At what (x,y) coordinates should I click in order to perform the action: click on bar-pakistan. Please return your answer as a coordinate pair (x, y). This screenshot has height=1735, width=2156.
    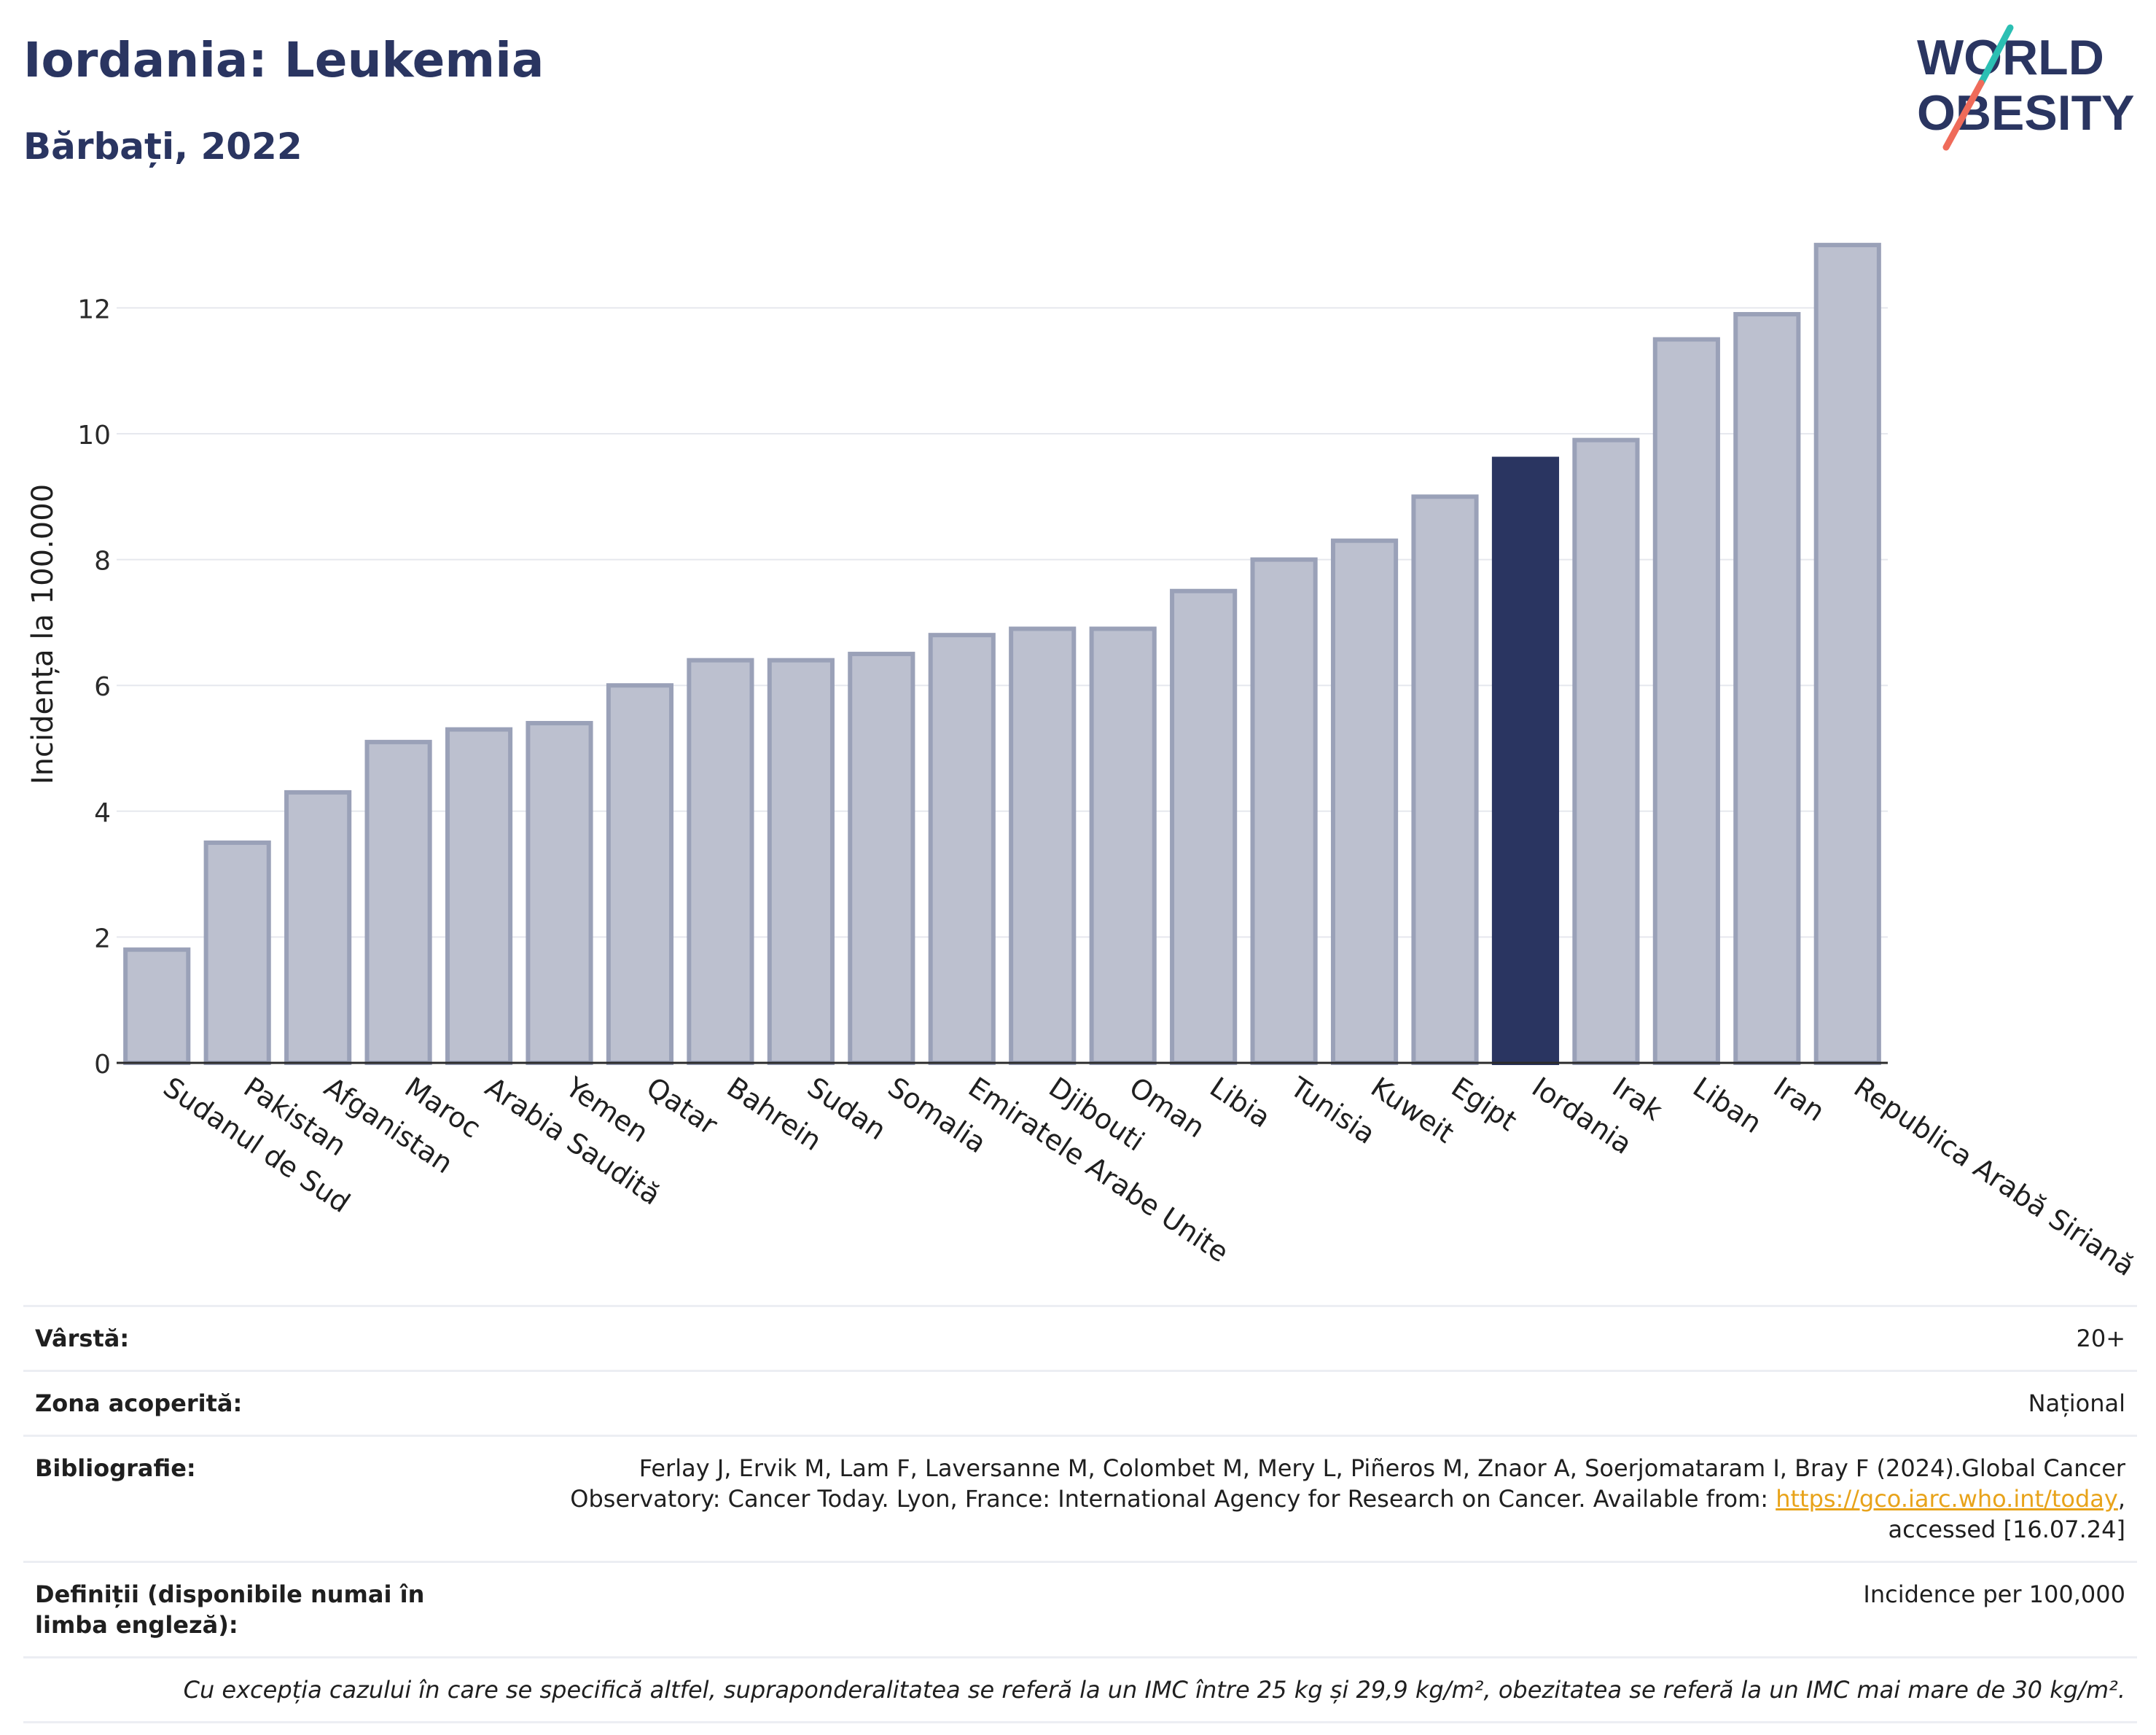
    Looking at the image, I should click on (237, 952).